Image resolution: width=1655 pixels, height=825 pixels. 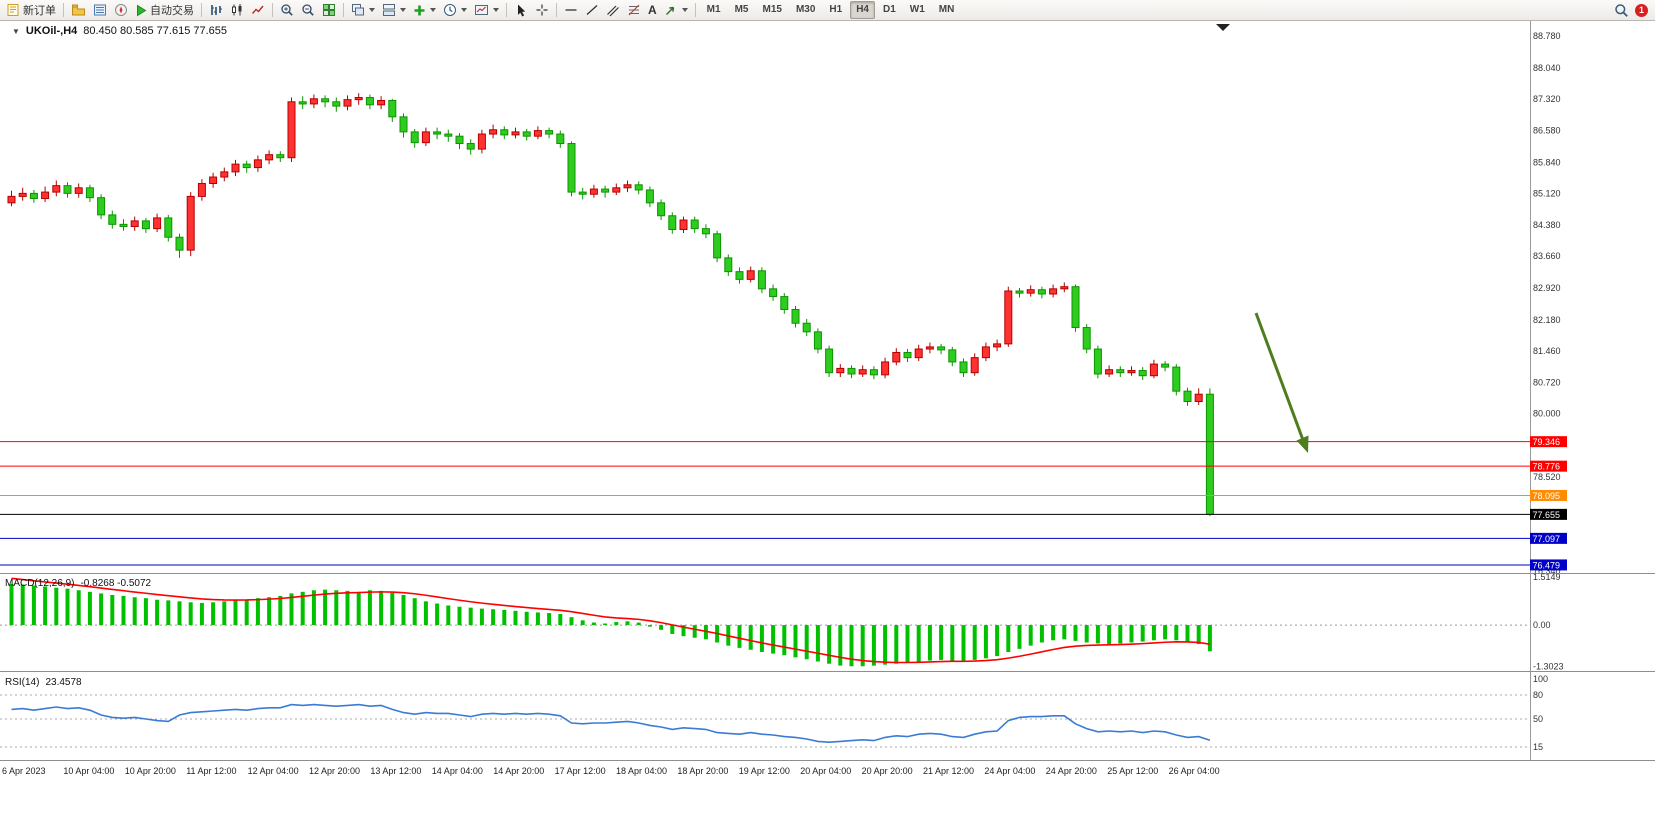 What do you see at coordinates (805, 9) in the screenshot?
I see `timeframe-m30-button: M30` at bounding box center [805, 9].